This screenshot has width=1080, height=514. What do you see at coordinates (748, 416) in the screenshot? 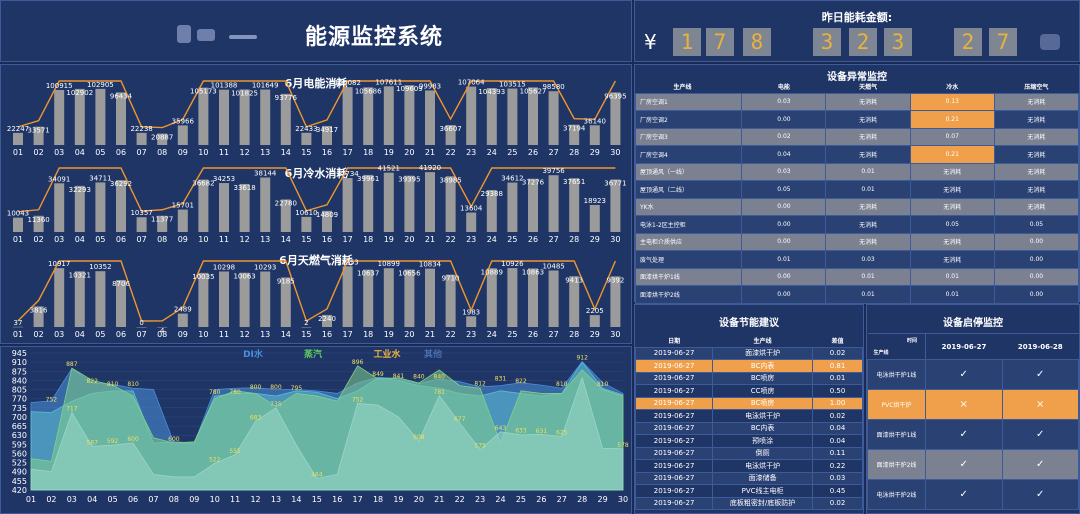
I see `table-row: 2019-06-27 电泳烘干炉 0.02` at bounding box center [748, 416].